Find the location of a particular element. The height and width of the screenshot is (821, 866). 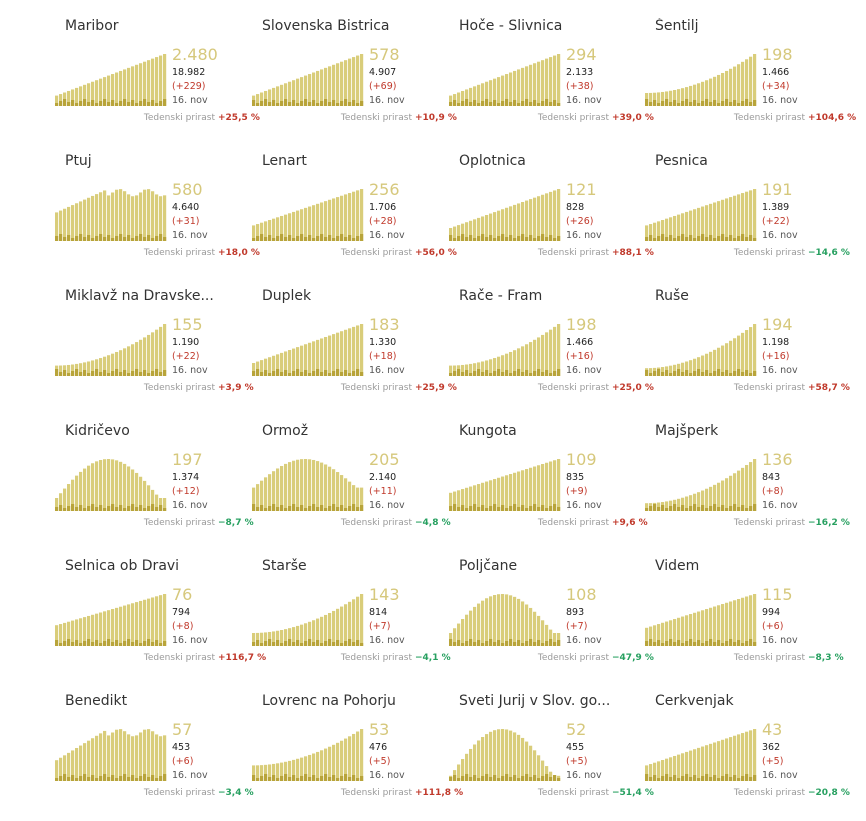

daily-delta: (+31) is located at coordinates (186, 221).